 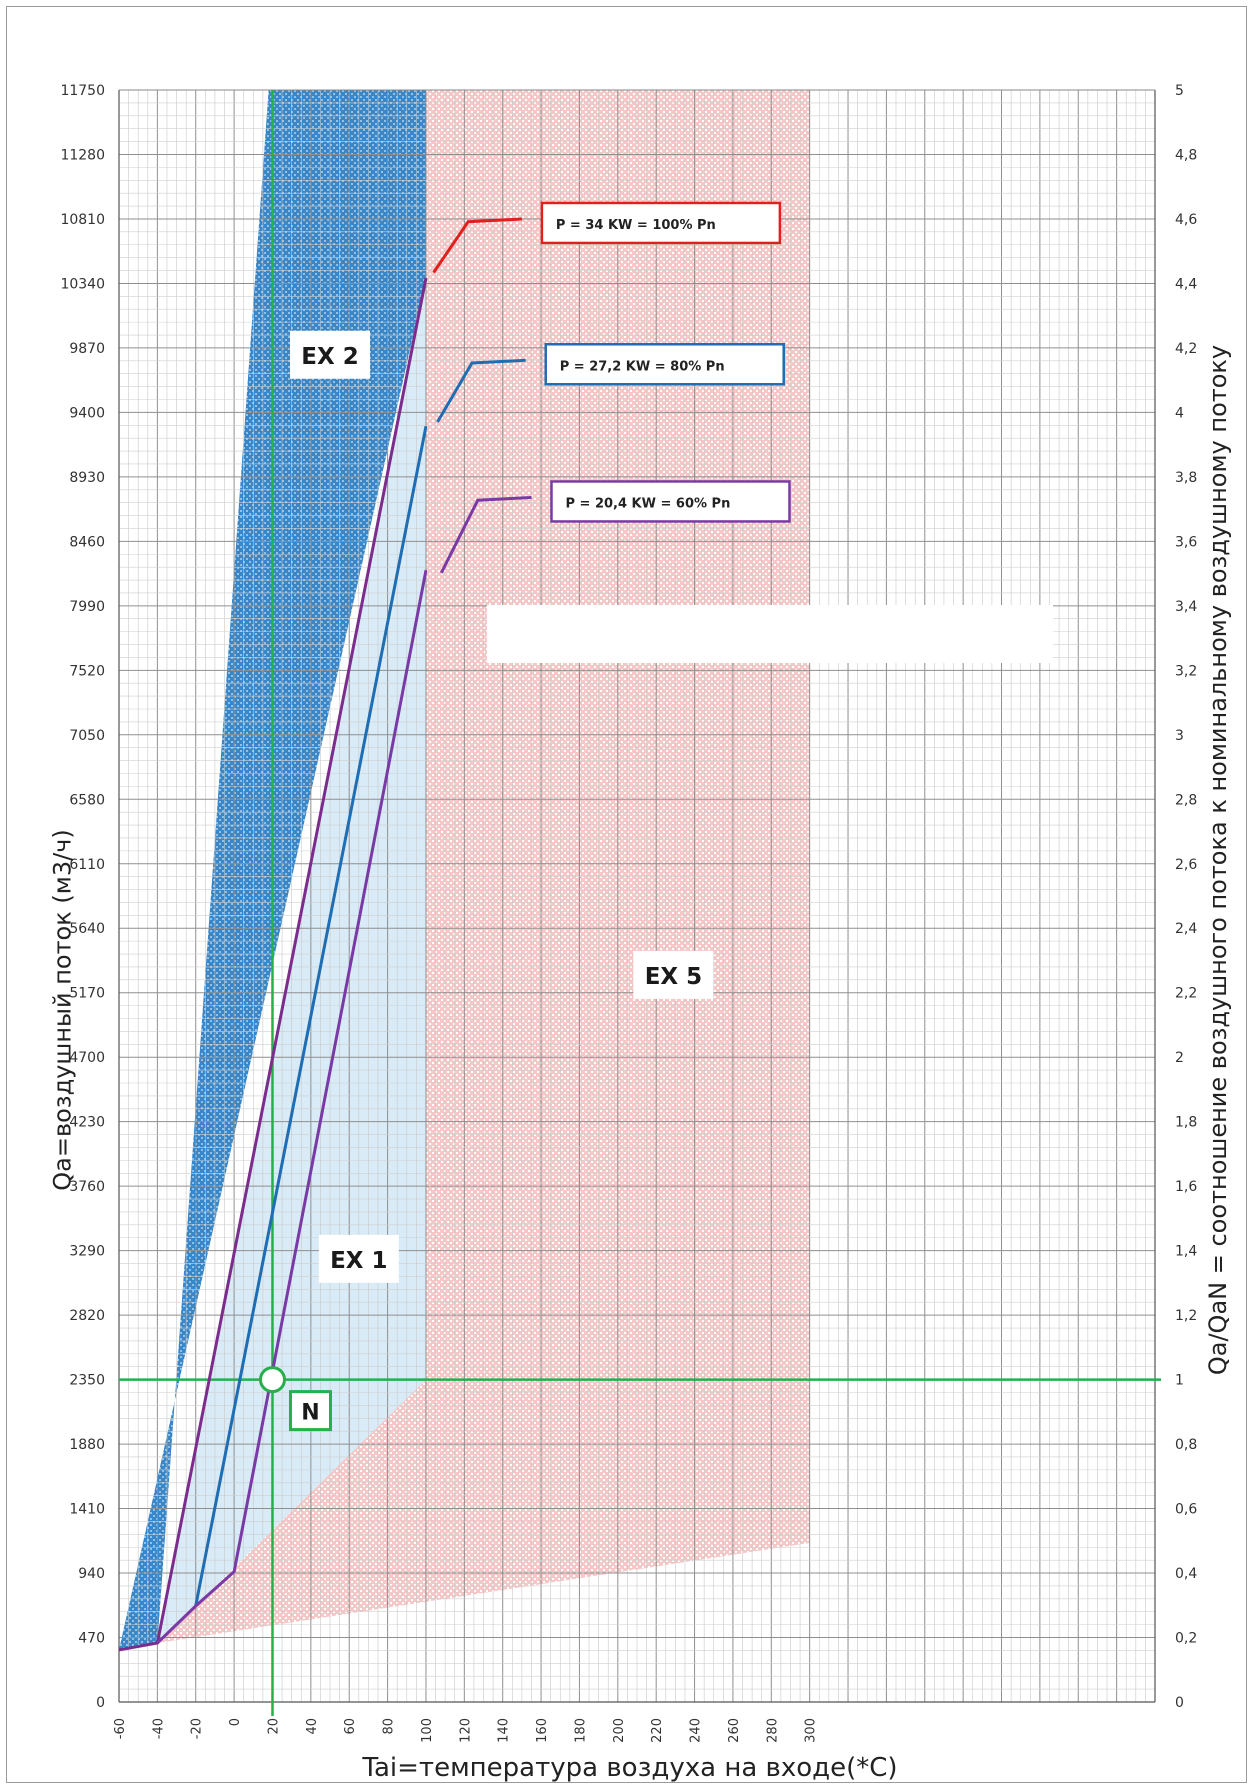 I want to click on region-label-ex-1: EX 1, so click(x=358, y=1261).